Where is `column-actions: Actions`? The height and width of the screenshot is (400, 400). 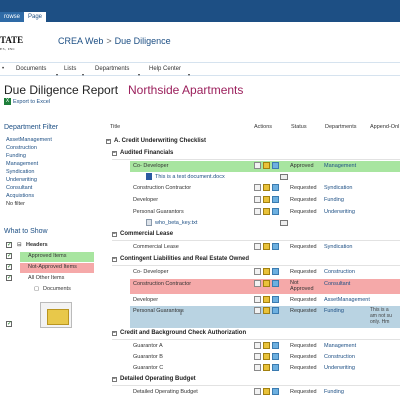
column-actions: Actions is located at coordinates (263, 127).